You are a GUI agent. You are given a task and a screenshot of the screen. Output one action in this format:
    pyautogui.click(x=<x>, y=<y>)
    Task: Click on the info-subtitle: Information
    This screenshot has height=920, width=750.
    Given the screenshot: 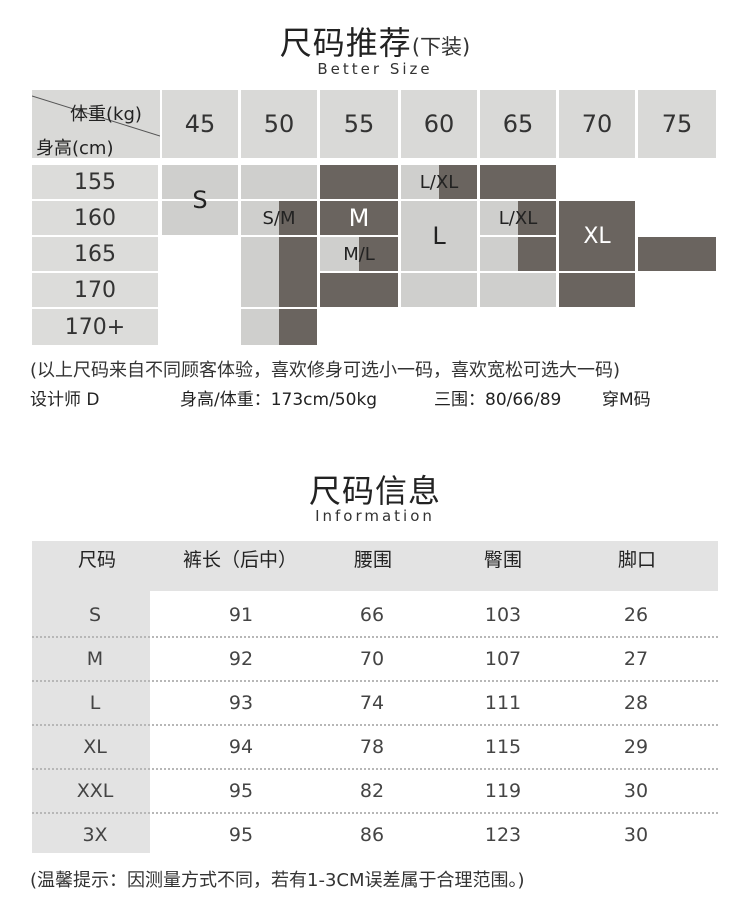 What is the action you would take?
    pyautogui.click(x=375, y=516)
    